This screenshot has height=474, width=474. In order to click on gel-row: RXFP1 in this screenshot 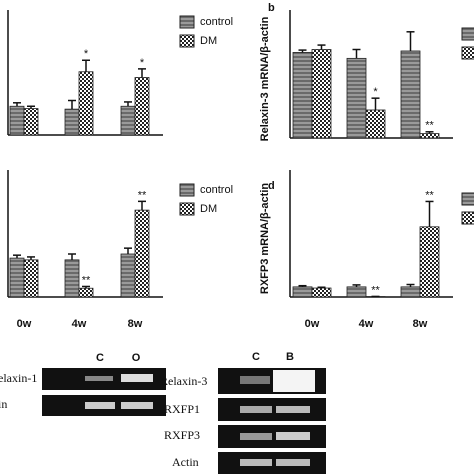, I will do `click(182, 409)`.